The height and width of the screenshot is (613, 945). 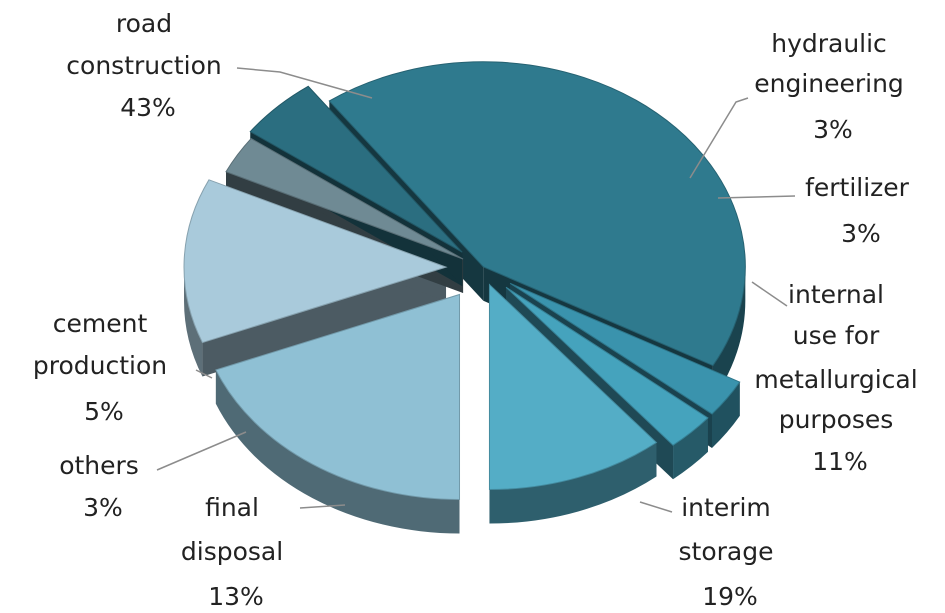 I want to click on label-road-construction: road construction 43%, so click(x=147, y=65).